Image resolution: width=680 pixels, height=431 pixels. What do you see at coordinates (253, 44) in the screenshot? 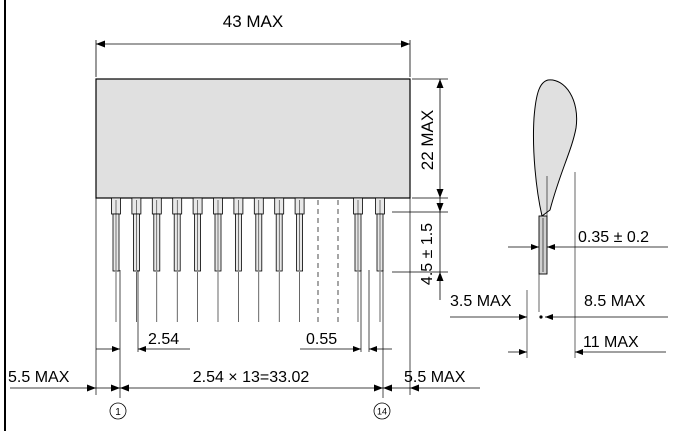
I see `width-dimension: 43 MAX` at bounding box center [253, 44].